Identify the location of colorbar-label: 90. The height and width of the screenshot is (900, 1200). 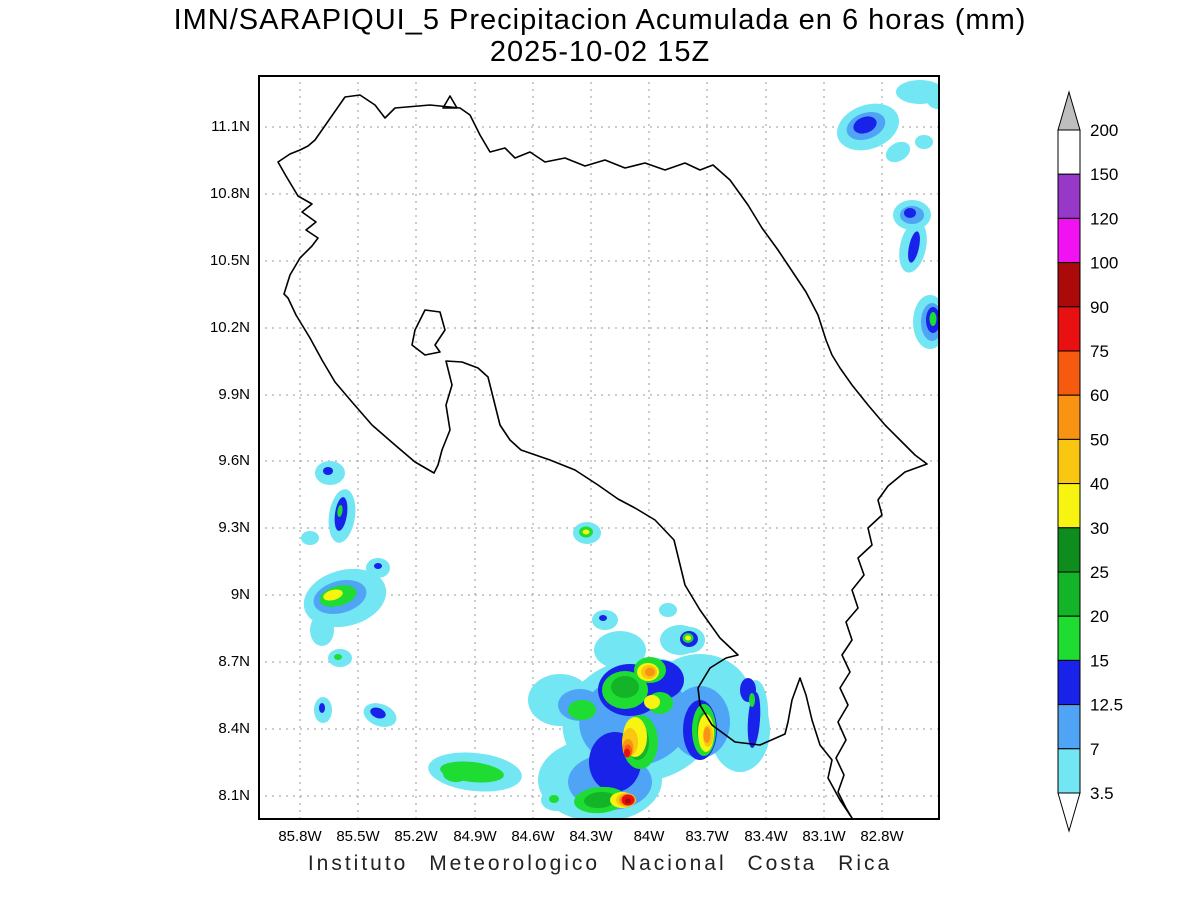
(1099, 307).